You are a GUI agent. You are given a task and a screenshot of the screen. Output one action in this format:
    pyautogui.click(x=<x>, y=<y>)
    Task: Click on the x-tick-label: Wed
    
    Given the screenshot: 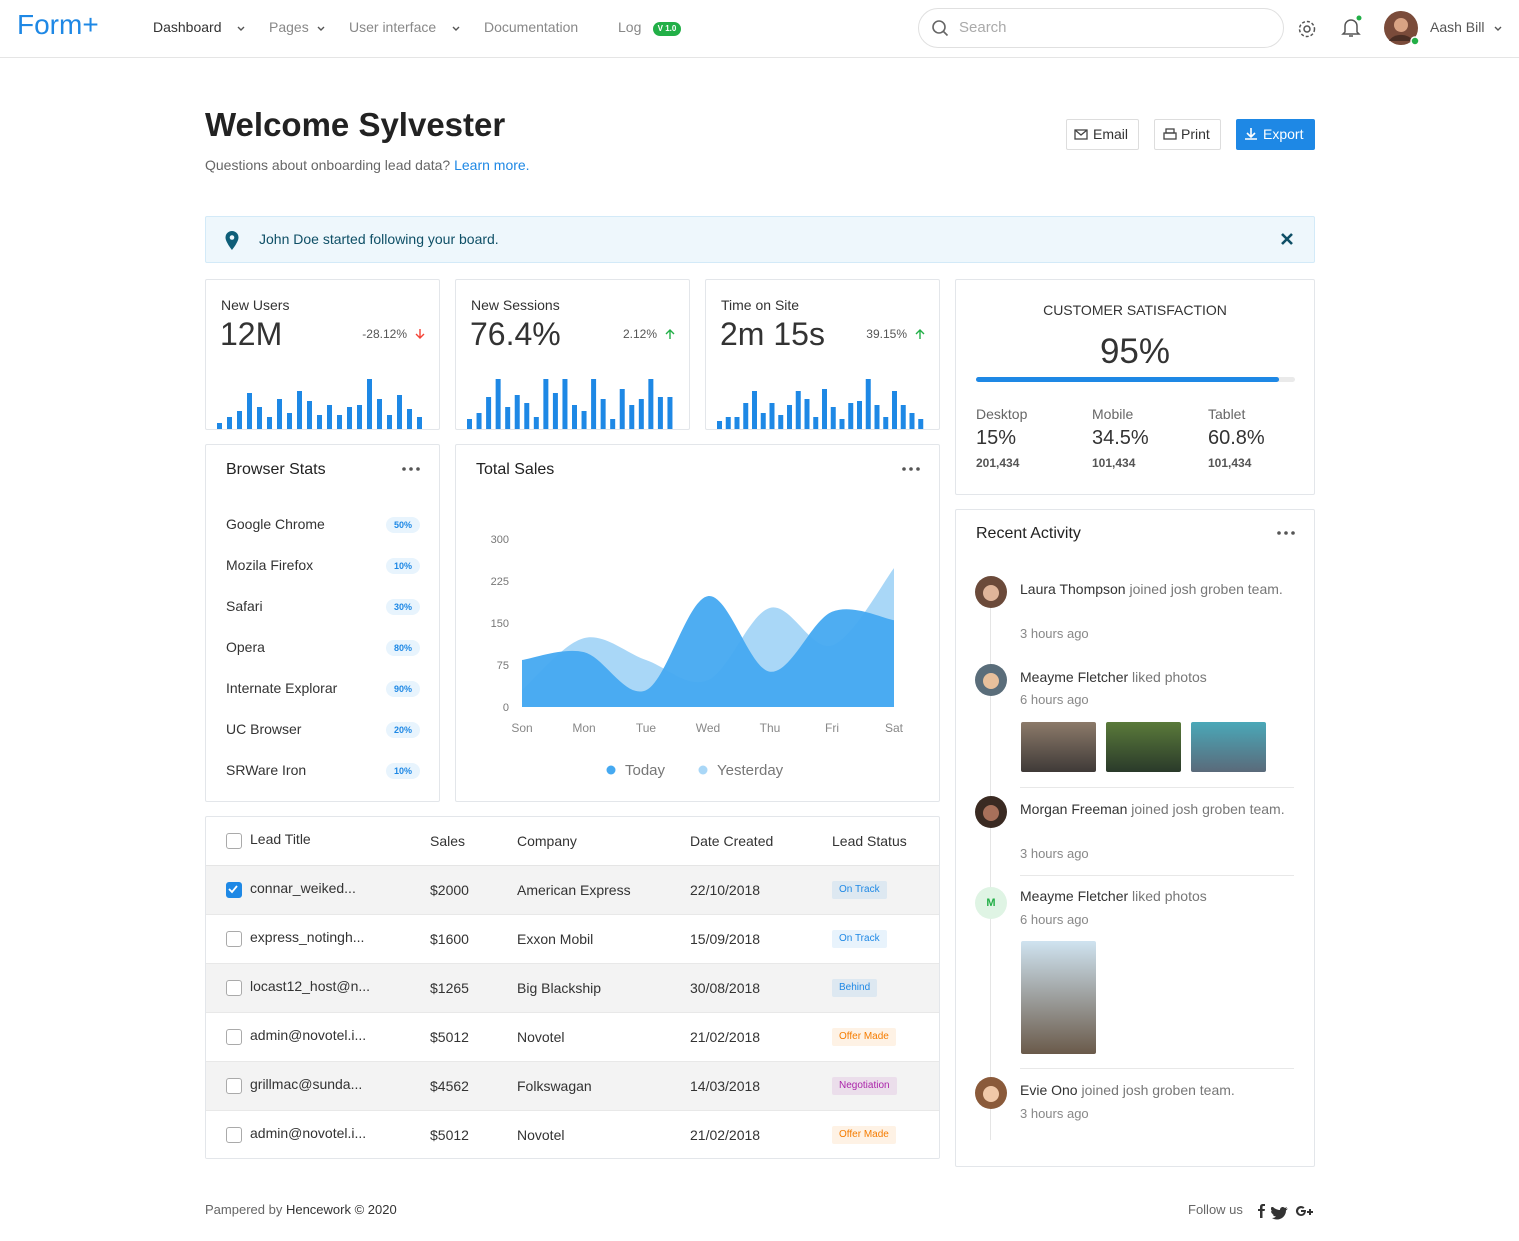 What is the action you would take?
    pyautogui.click(x=708, y=728)
    